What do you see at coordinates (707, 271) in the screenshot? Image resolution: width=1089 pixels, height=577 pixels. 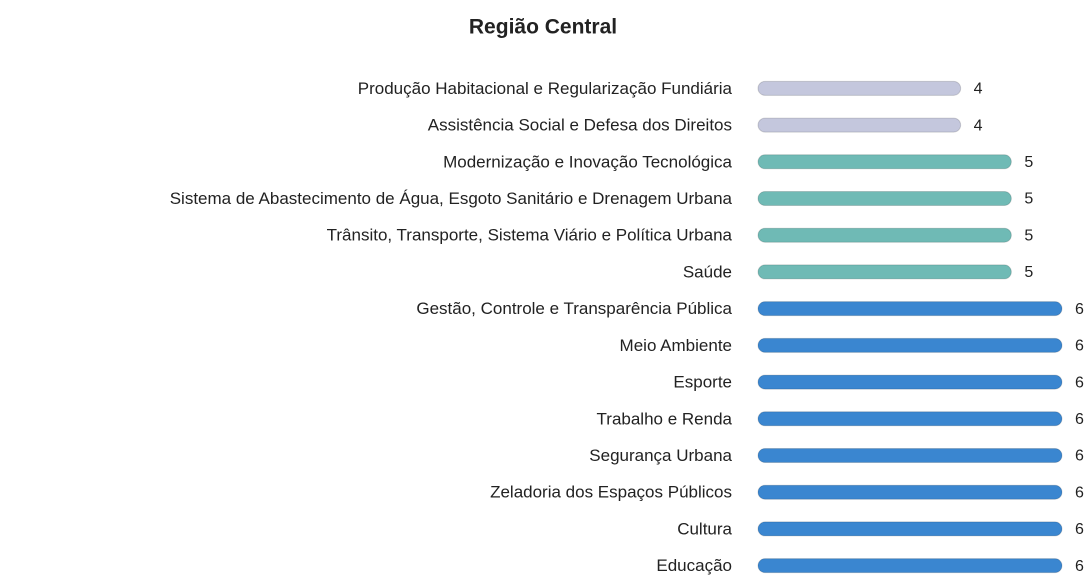 I see `y-tick-label: Saúde` at bounding box center [707, 271].